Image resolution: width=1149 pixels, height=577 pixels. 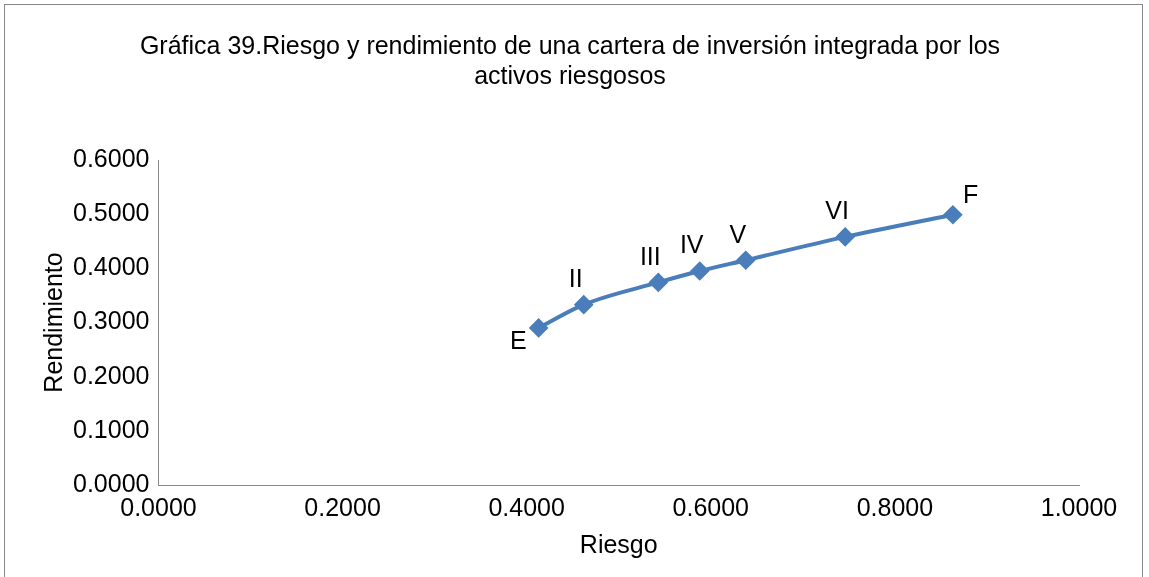 What do you see at coordinates (1079, 506) in the screenshot?
I see `x-tick-label: 1.0000` at bounding box center [1079, 506].